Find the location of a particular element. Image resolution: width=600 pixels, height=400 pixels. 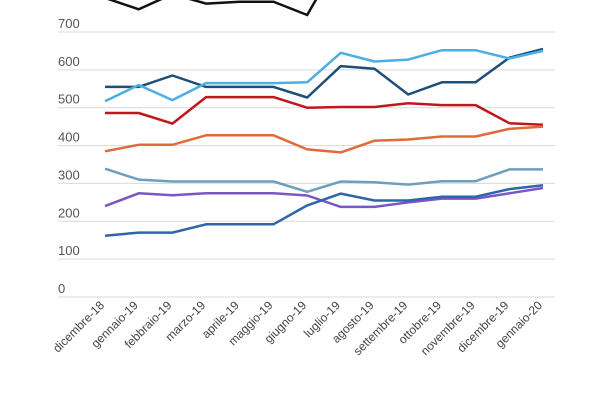

series-line-series-red is located at coordinates (324, 111).